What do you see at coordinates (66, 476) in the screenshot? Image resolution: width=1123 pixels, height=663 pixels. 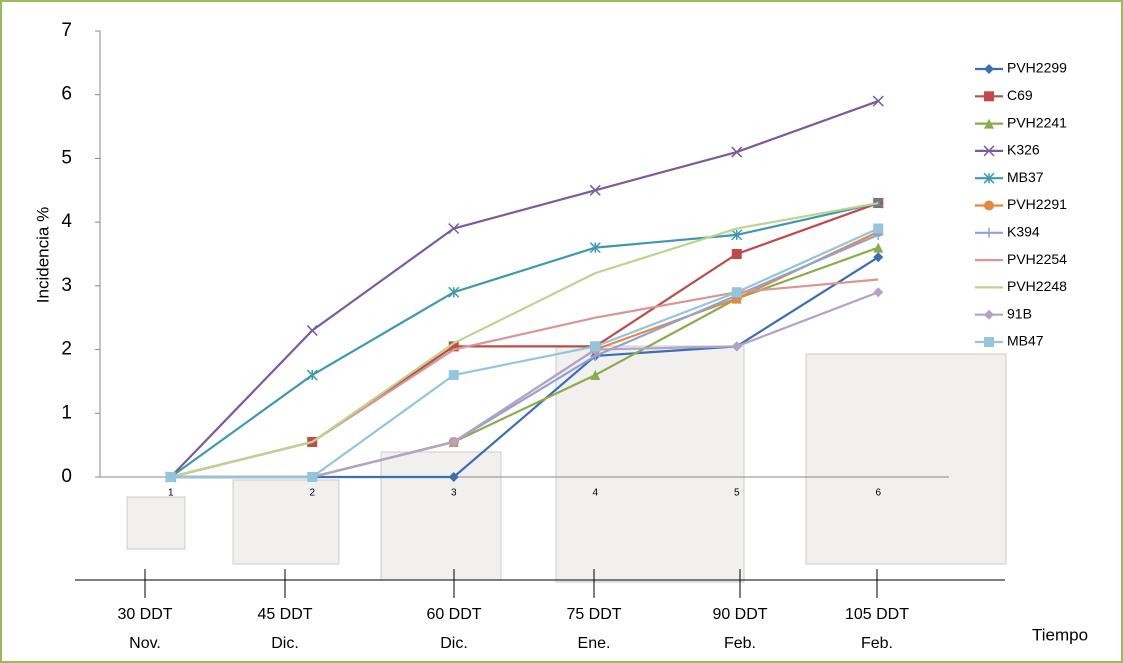 I see `y-tick-label: 0` at bounding box center [66, 476].